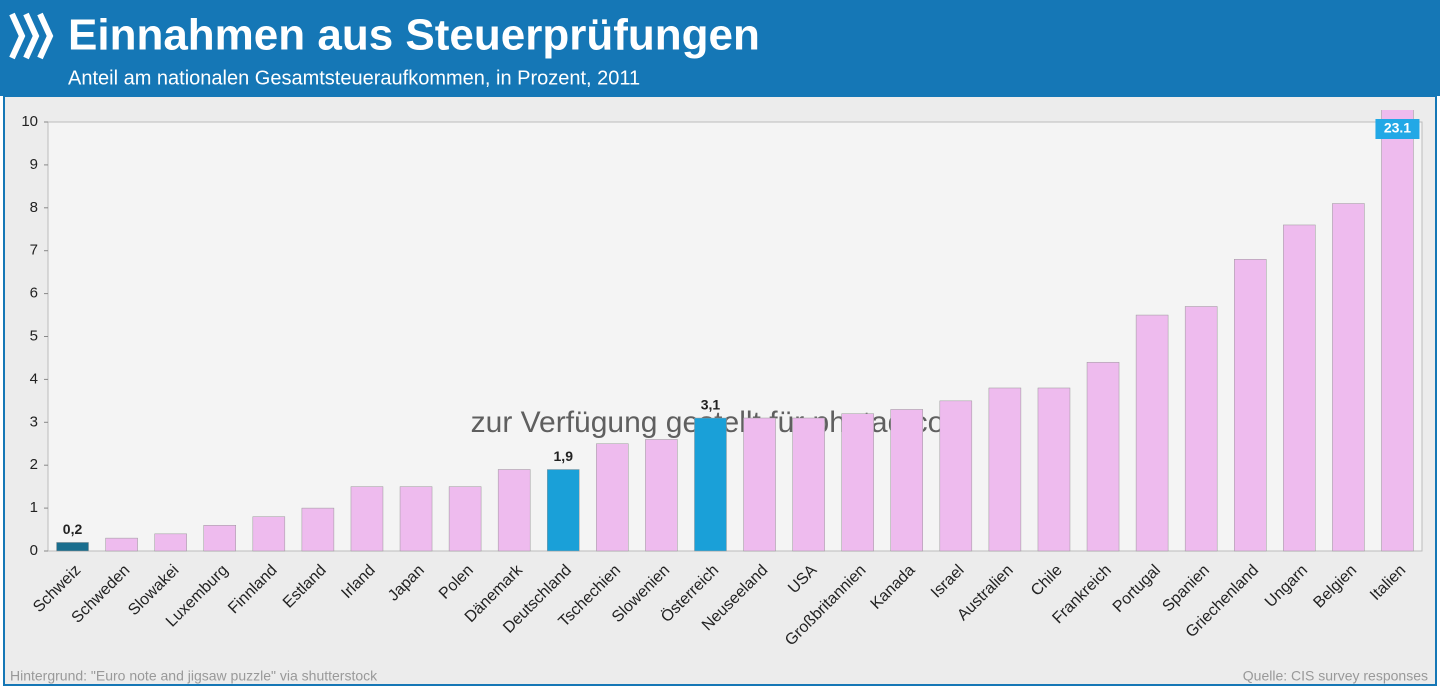 Image resolution: width=1440 pixels, height=689 pixels. I want to click on value-label-box, so click(1397, 129).